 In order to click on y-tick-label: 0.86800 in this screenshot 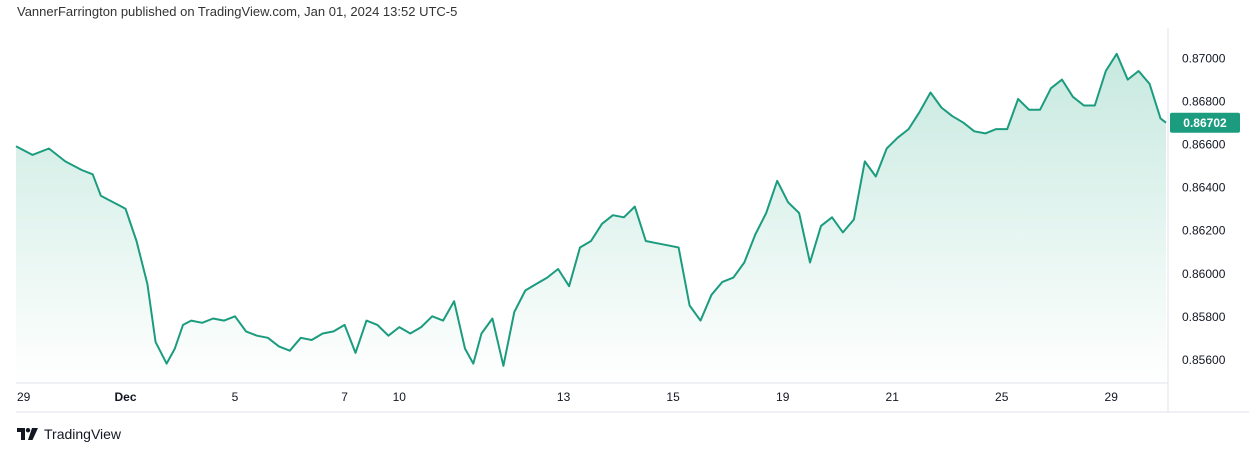, I will do `click(1204, 102)`.